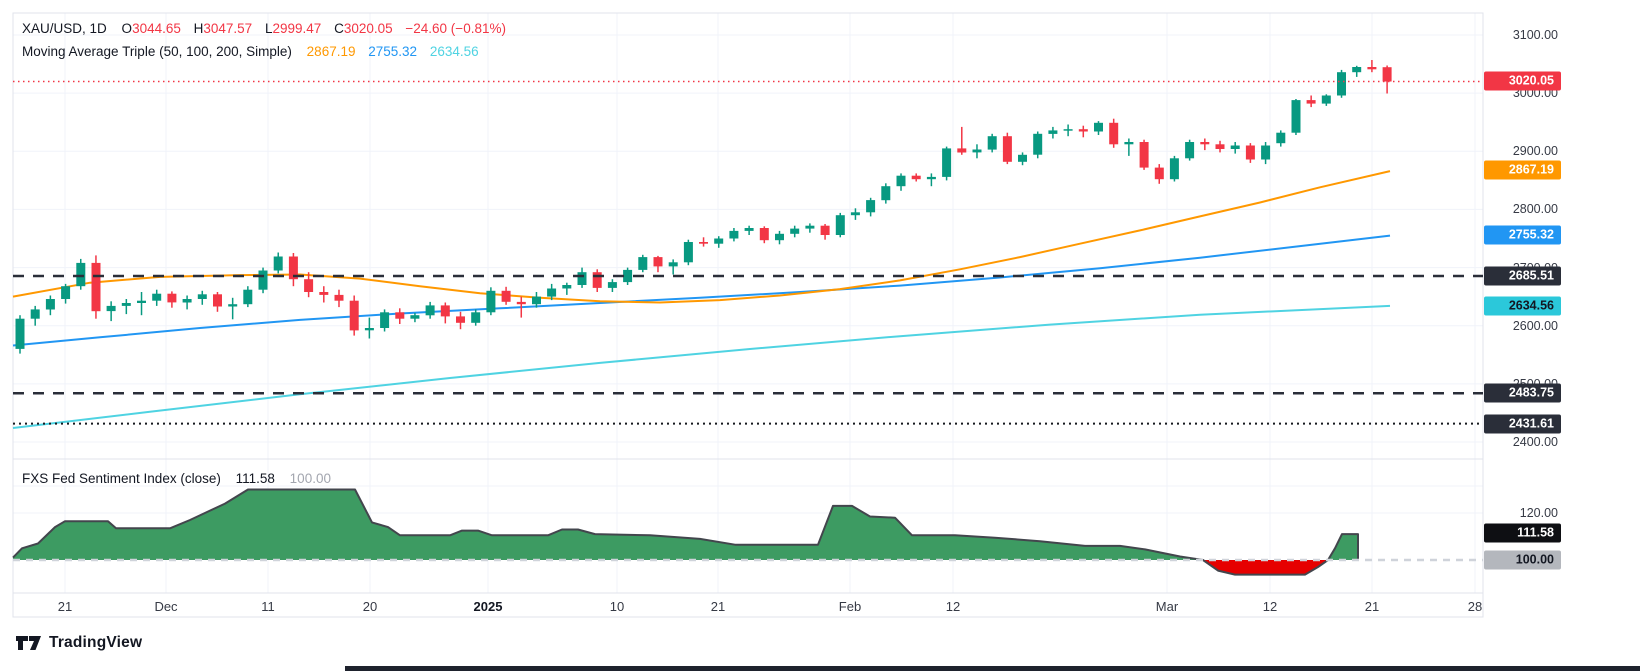 This screenshot has height=671, width=1640. What do you see at coordinates (1522, 235) in the screenshot?
I see `price-axis-badge: 2755.32` at bounding box center [1522, 235].